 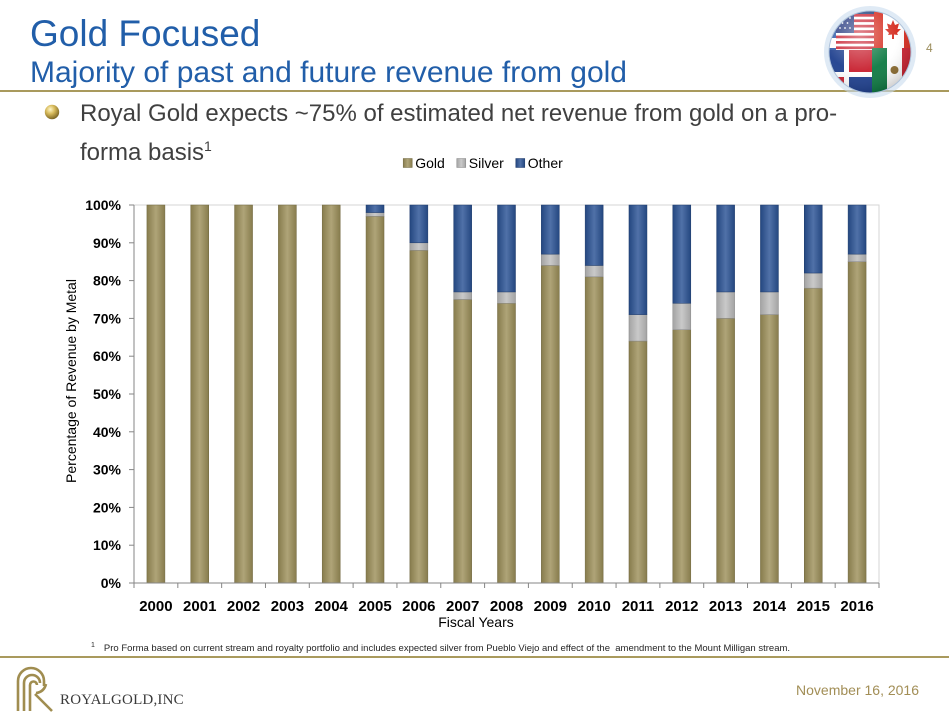 I want to click on bar-other-2011, so click(x=638, y=259).